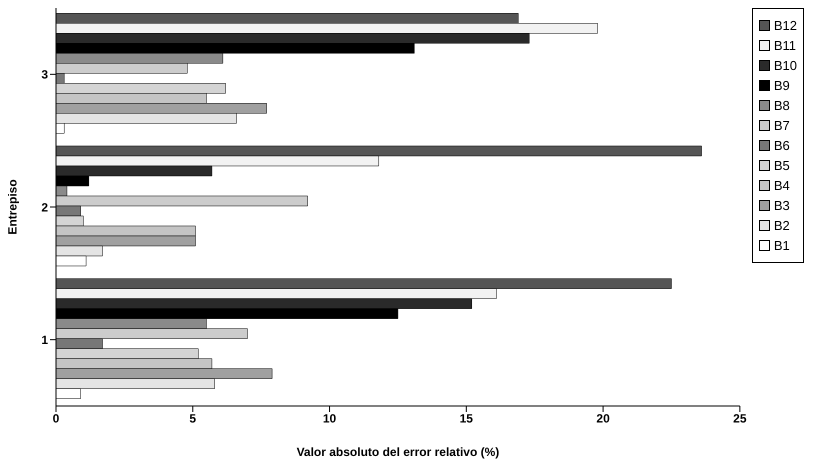 The image size is (822, 468). What do you see at coordinates (12, 207) in the screenshot?
I see `y-axis-title: Entrepiso` at bounding box center [12, 207].